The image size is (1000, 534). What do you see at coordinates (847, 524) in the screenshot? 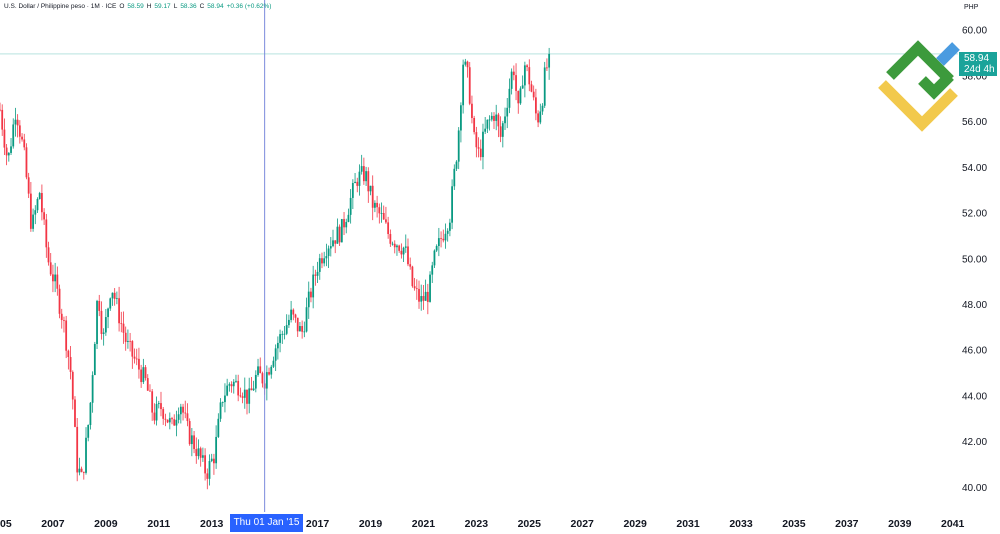
I see `x-tick-label: 2037` at bounding box center [847, 524].